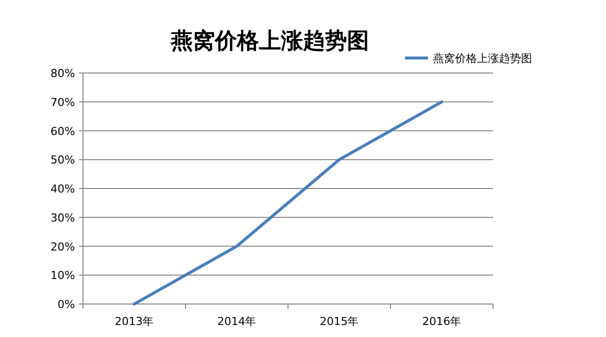 Image resolution: width=606 pixels, height=337 pixels. I want to click on y-tick-label: 60%, so click(62, 131).